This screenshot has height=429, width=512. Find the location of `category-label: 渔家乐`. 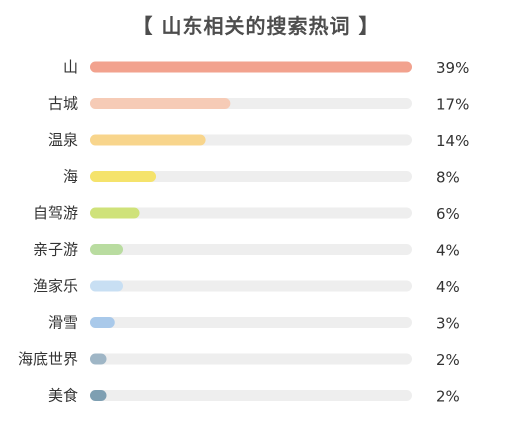

category-label: 渔家乐 is located at coordinates (55, 286).